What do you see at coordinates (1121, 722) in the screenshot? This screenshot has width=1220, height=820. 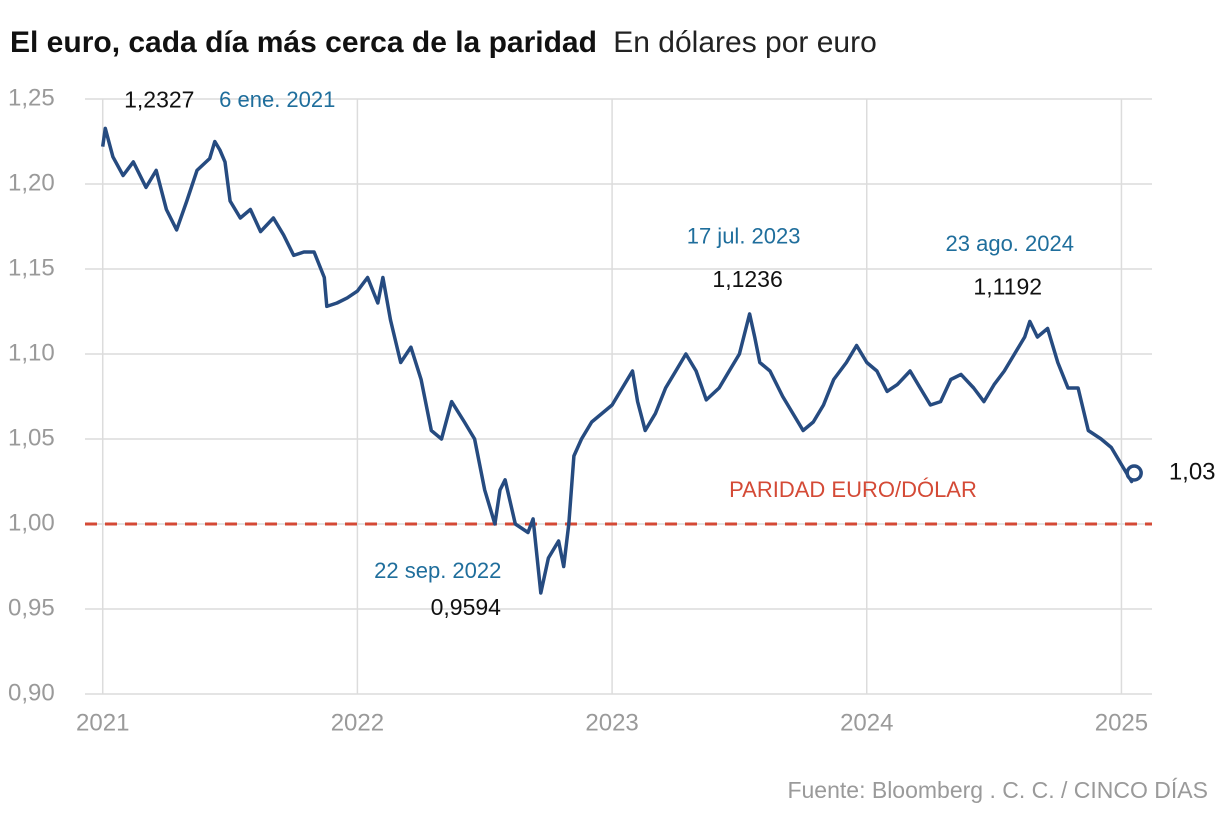 I see `x-tick-label: 2025` at bounding box center [1121, 722].